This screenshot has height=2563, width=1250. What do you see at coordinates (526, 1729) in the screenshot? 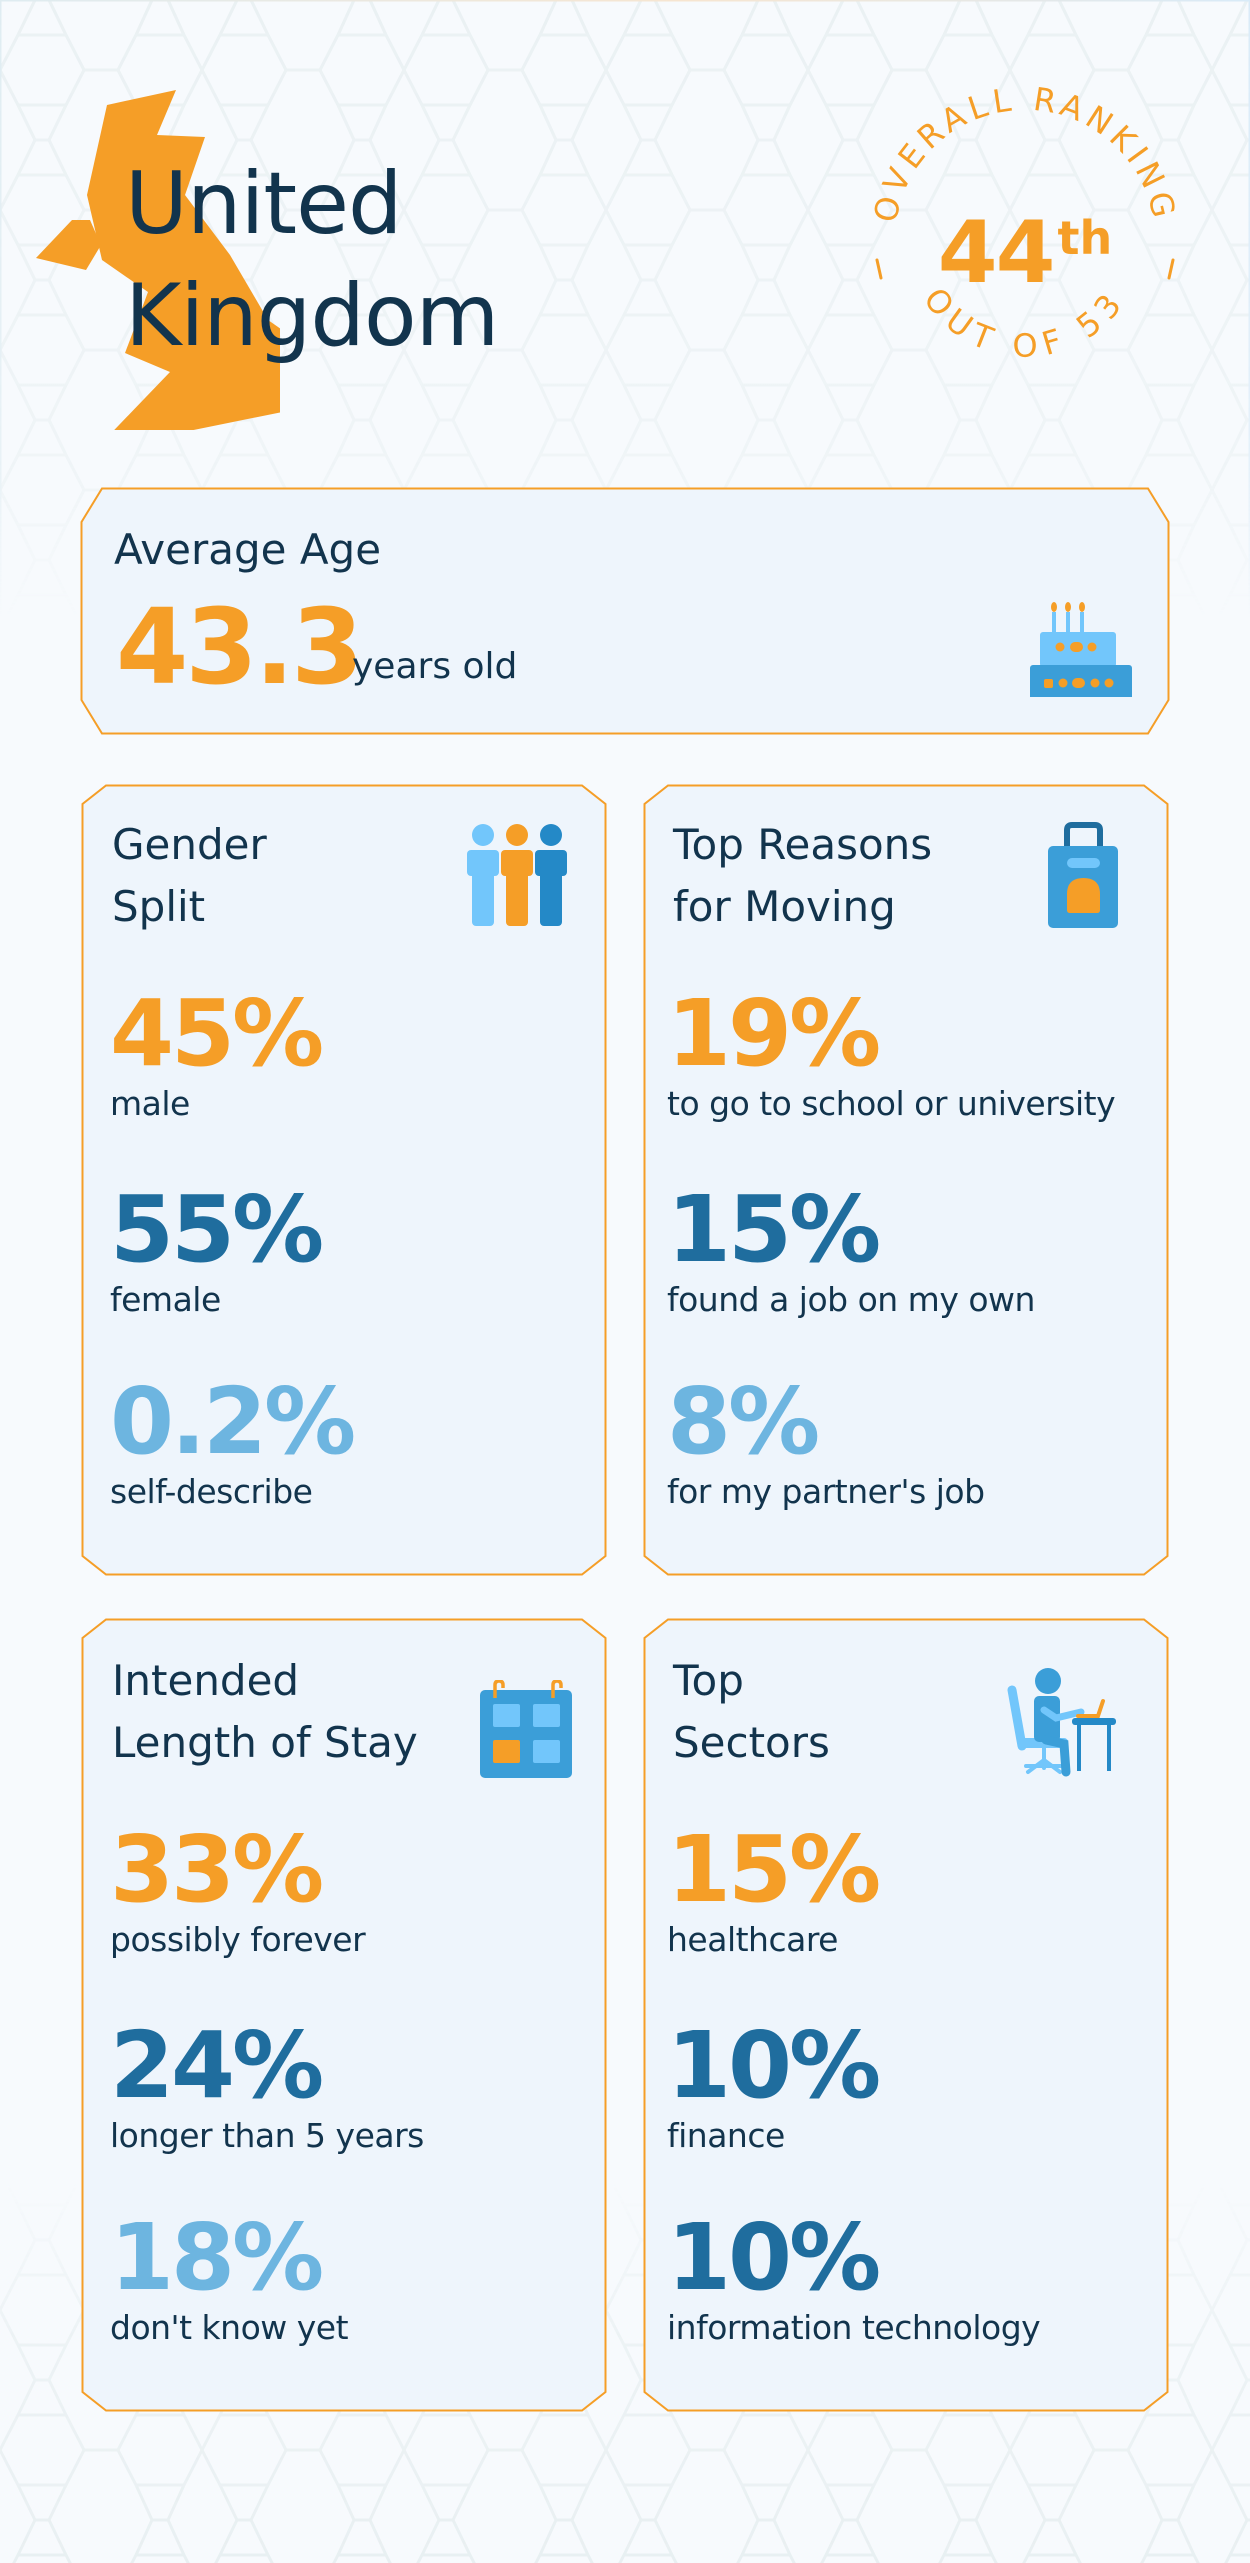
I see `calendar-icon` at bounding box center [526, 1729].